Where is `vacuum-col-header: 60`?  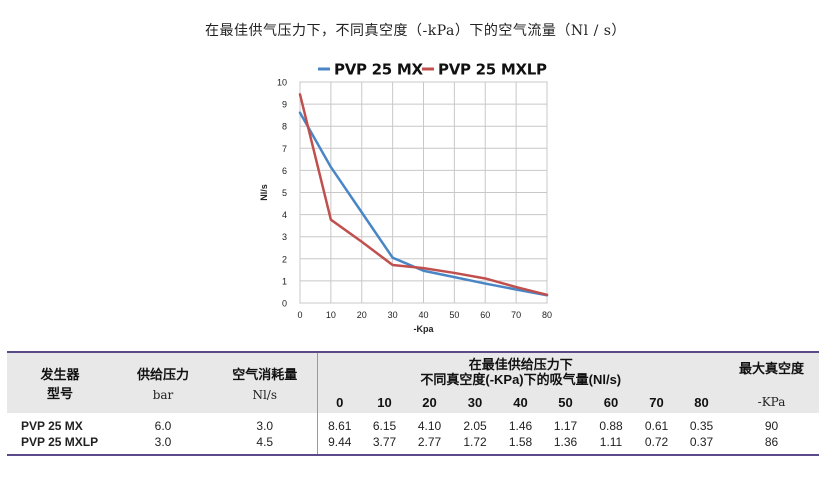 vacuum-col-header: 60 is located at coordinates (611, 402).